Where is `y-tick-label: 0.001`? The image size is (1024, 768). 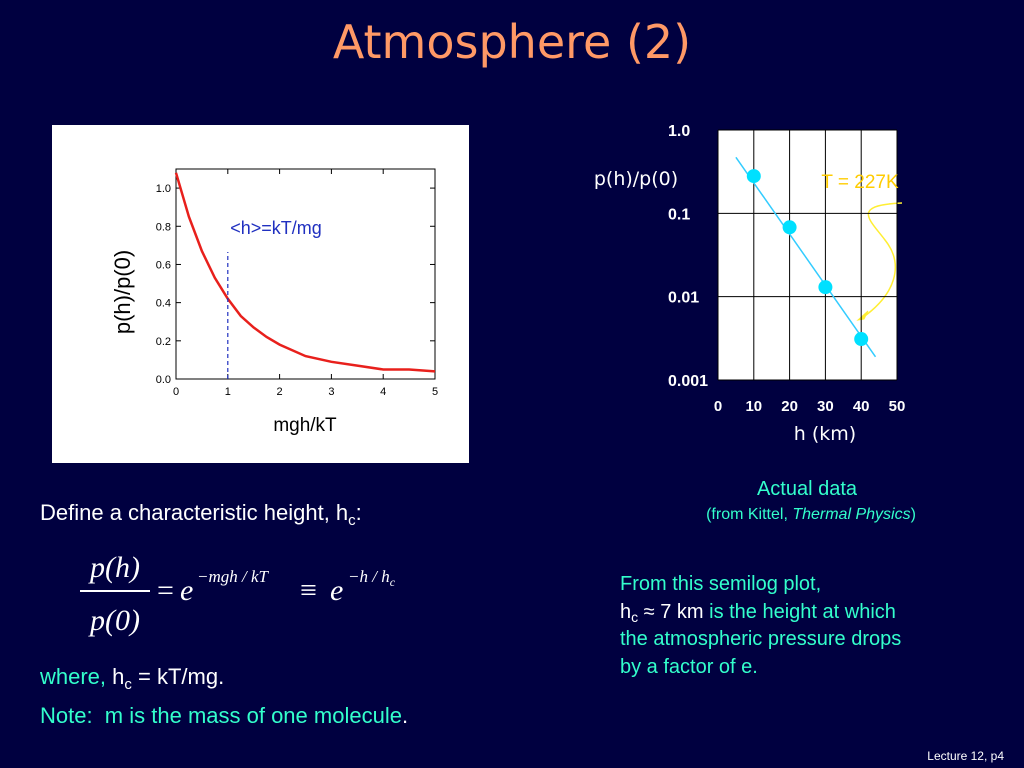 y-tick-label: 0.001 is located at coordinates (688, 381).